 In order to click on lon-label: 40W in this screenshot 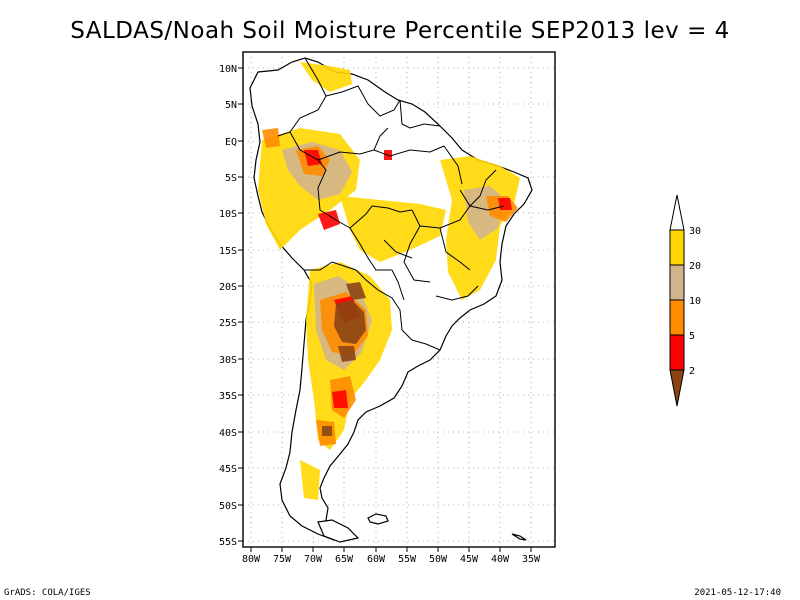, I will do `click(500, 559)`.